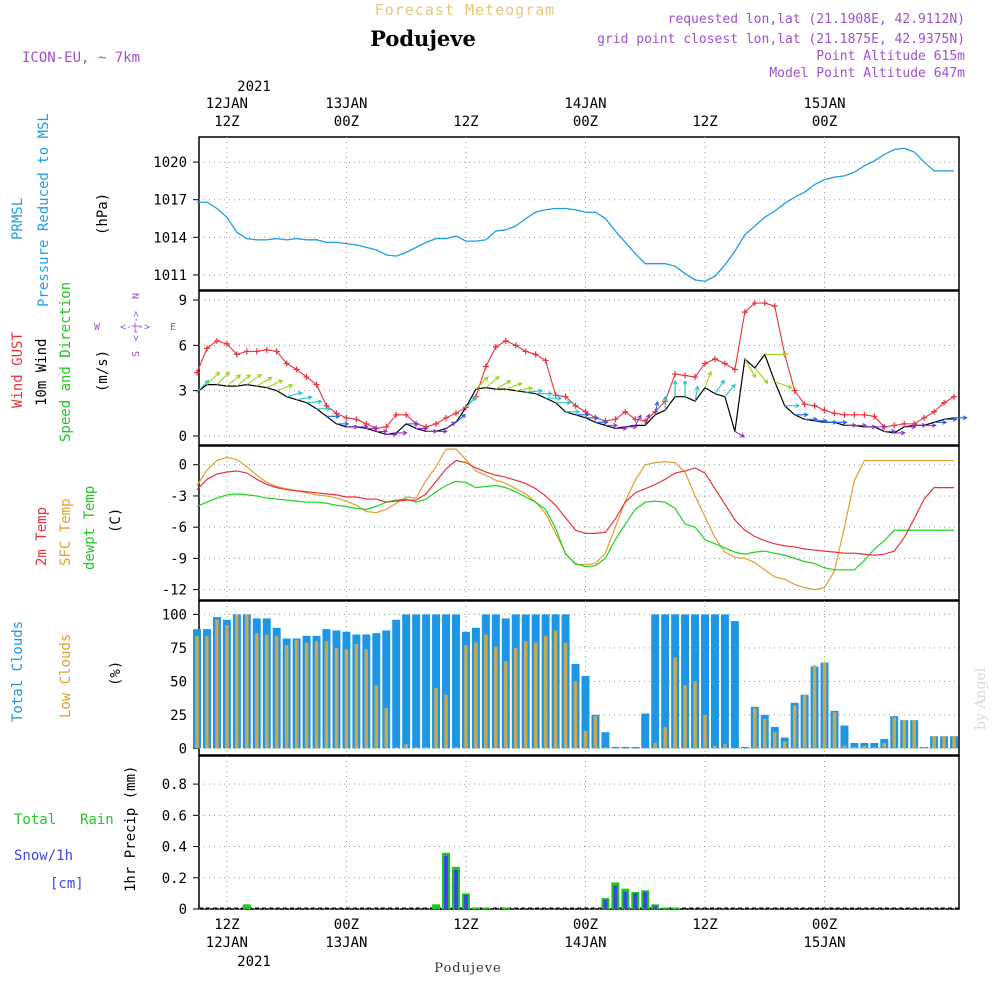 The width and height of the screenshot is (1000, 1000). I want to click on subtitle: Forecast Meteogram, so click(465, 10).